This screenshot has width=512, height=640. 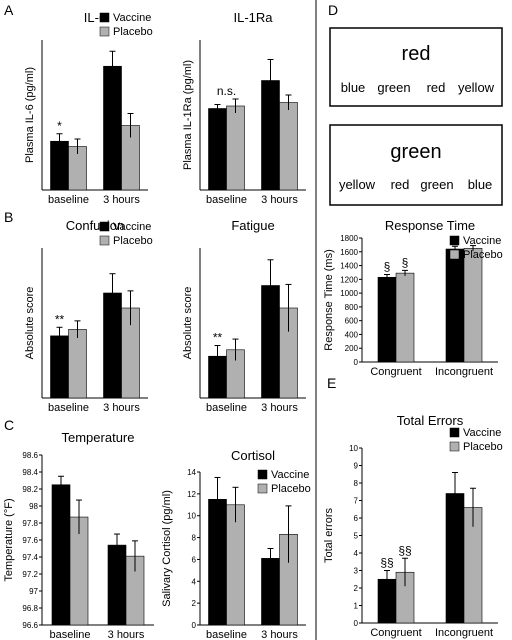 What do you see at coordinates (9, 425) in the screenshot?
I see `panel-letter-c: C` at bounding box center [9, 425].